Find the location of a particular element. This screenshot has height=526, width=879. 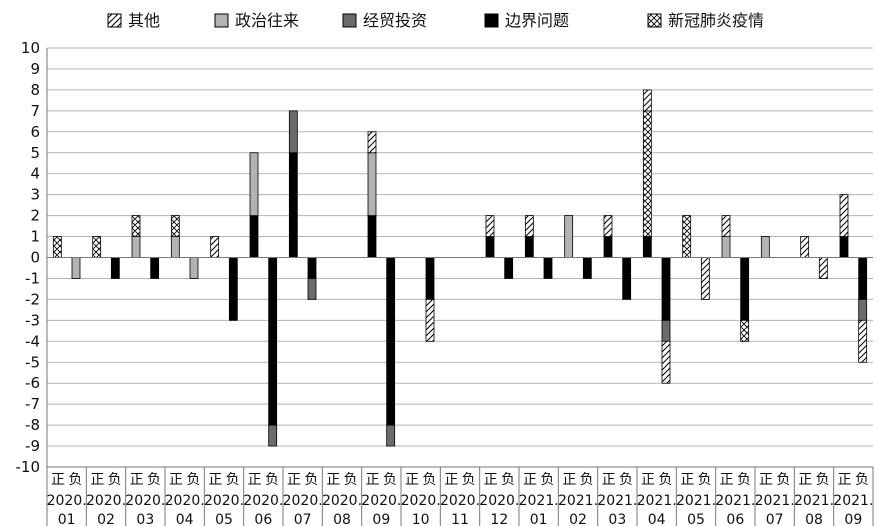

x-month-label: 10 is located at coordinates (421, 519).